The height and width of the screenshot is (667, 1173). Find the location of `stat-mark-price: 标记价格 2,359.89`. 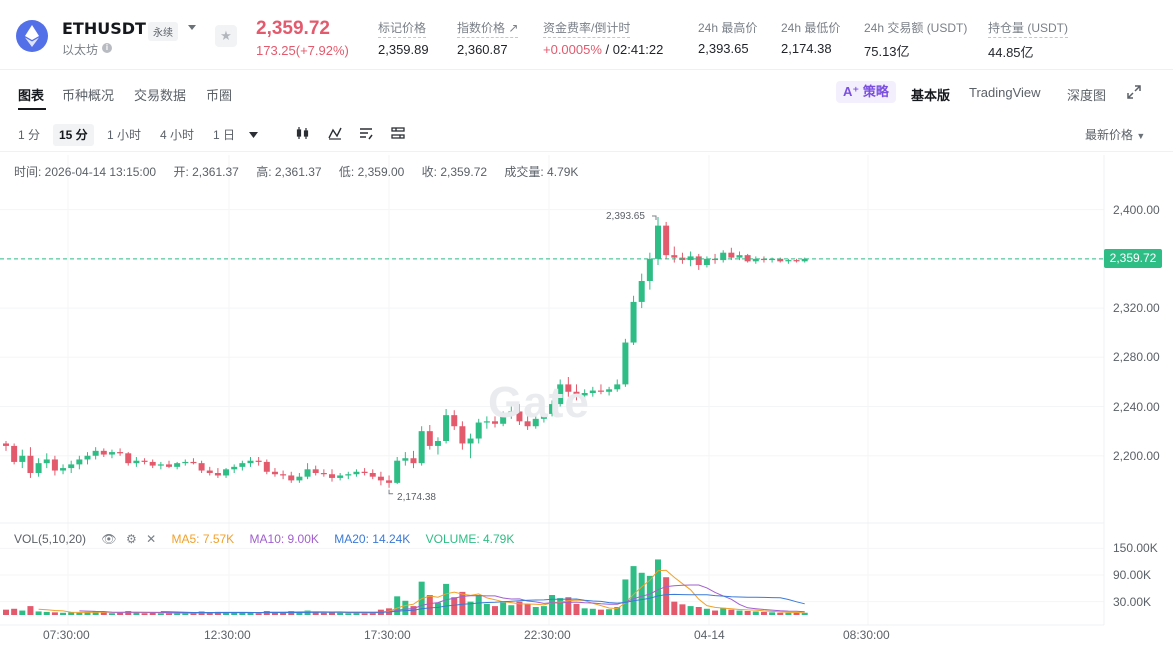

stat-mark-price: 标记价格 2,359.89 is located at coordinates (403, 38).